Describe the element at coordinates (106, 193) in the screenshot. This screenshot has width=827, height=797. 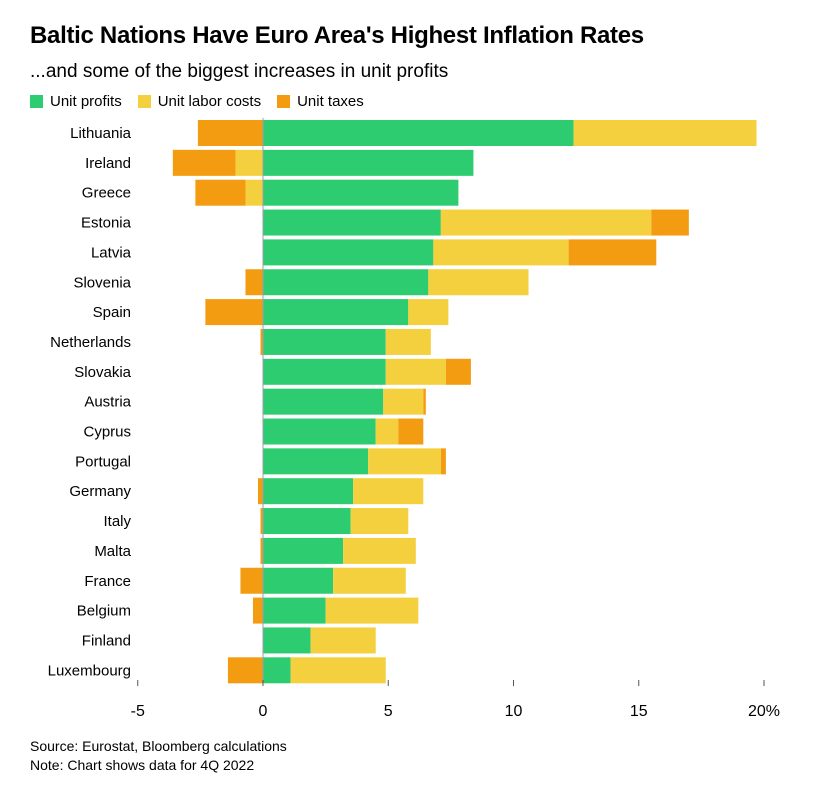
I see `category-label-greece: Greece` at that location.